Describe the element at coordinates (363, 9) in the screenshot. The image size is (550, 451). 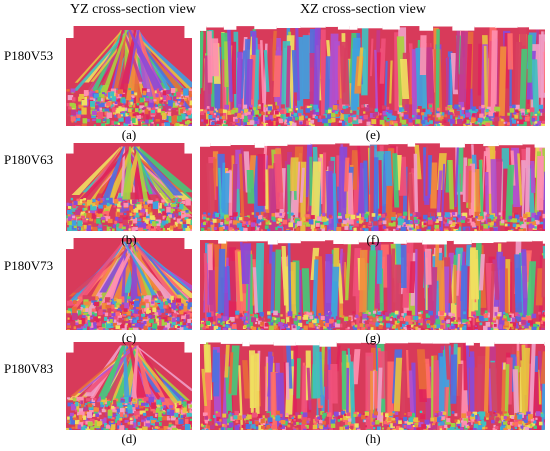
I see `xz-column-title: XZ cross-section view` at that location.